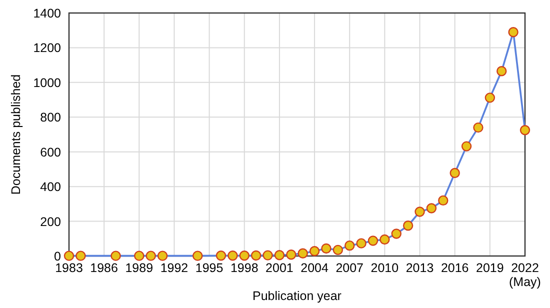 This screenshot has width=550, height=308. Describe the element at coordinates (280, 268) in the screenshot. I see `x-tick-label: 2001` at that location.